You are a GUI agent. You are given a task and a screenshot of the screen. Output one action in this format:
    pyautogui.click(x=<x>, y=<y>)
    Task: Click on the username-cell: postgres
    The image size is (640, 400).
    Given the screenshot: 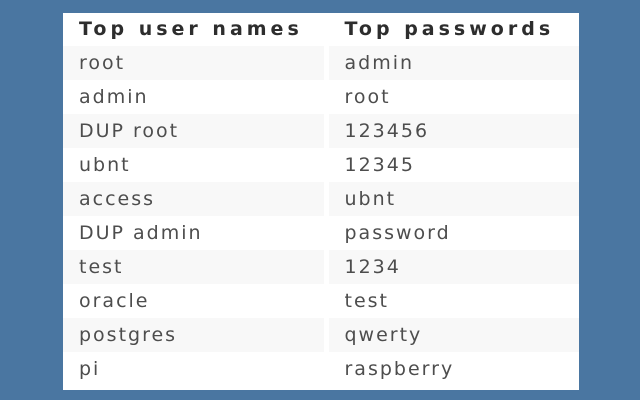 What is the action you would take?
    pyautogui.click(x=194, y=335)
    